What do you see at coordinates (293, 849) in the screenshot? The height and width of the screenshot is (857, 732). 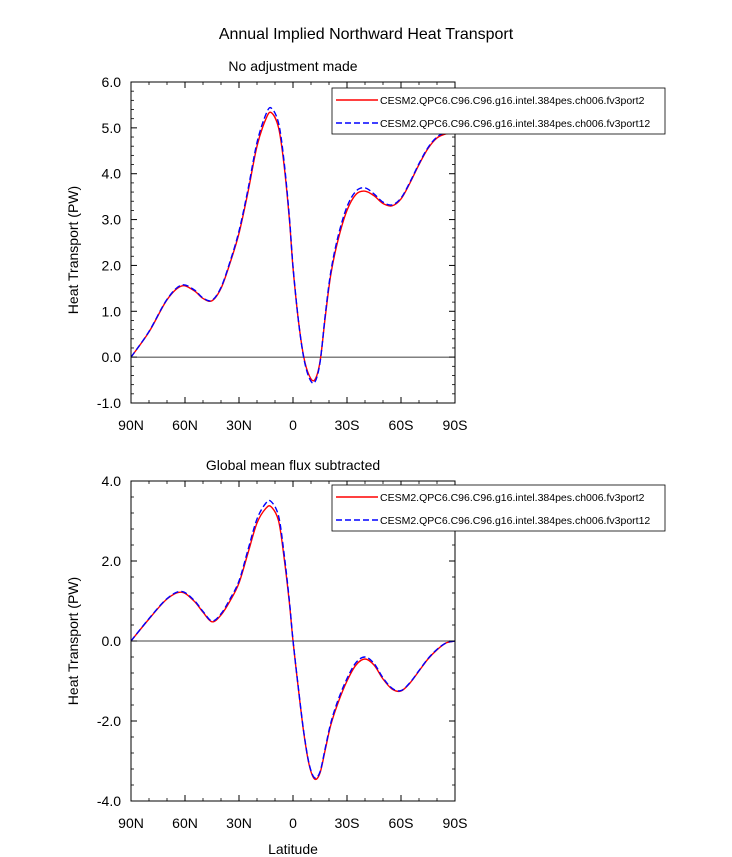 I see `bottom-chart-xlabel: Latitude` at bounding box center [293, 849].